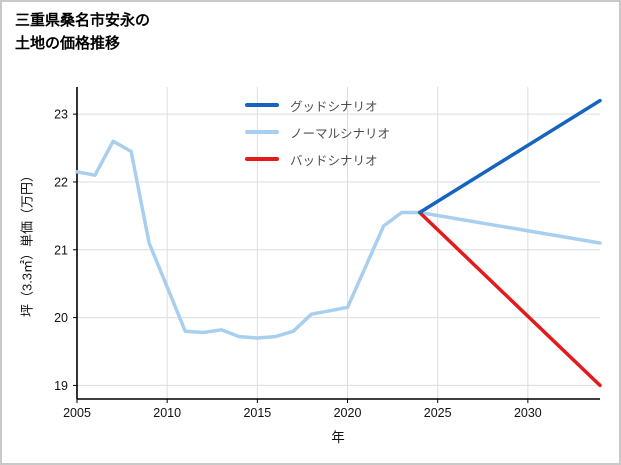 The image size is (621, 465). Describe the element at coordinates (438, 413) in the screenshot. I see `x-tick-label: 2025` at that location.